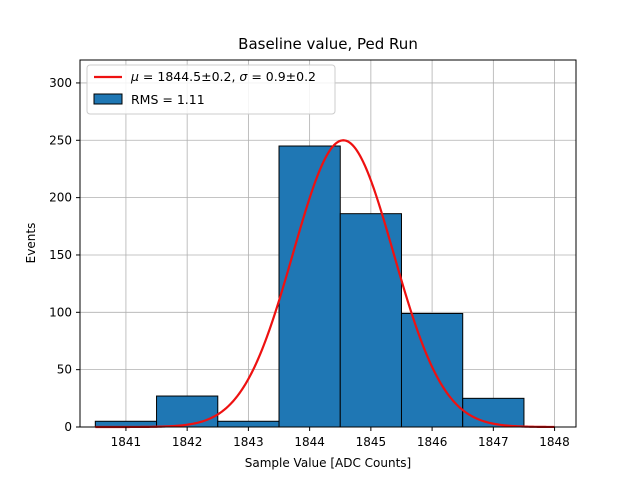  What do you see at coordinates (60, 198) in the screenshot?
I see `y-tick-label: 200` at bounding box center [60, 198].